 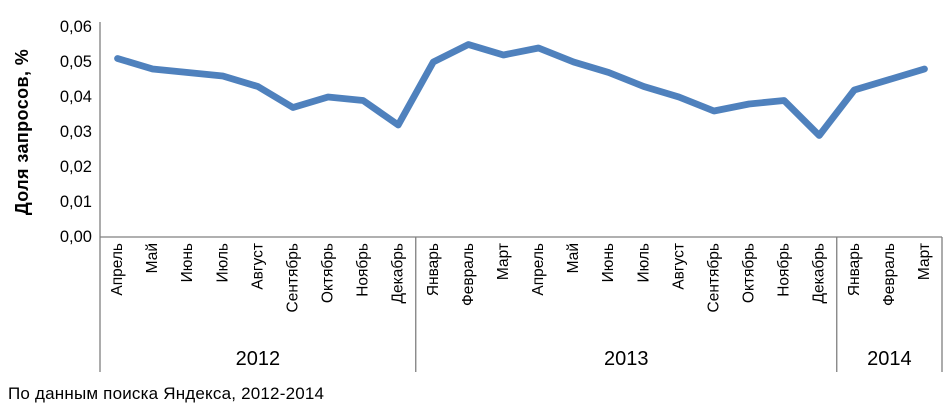 What do you see at coordinates (76, 62) in the screenshot?
I see `y-tick-label: 0,05` at bounding box center [76, 62].